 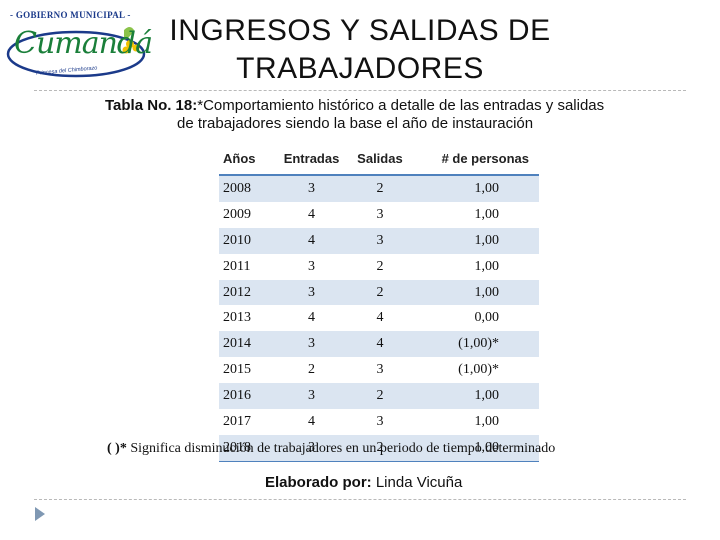 I want to click on header-exits: Salidas, so click(x=380, y=159).